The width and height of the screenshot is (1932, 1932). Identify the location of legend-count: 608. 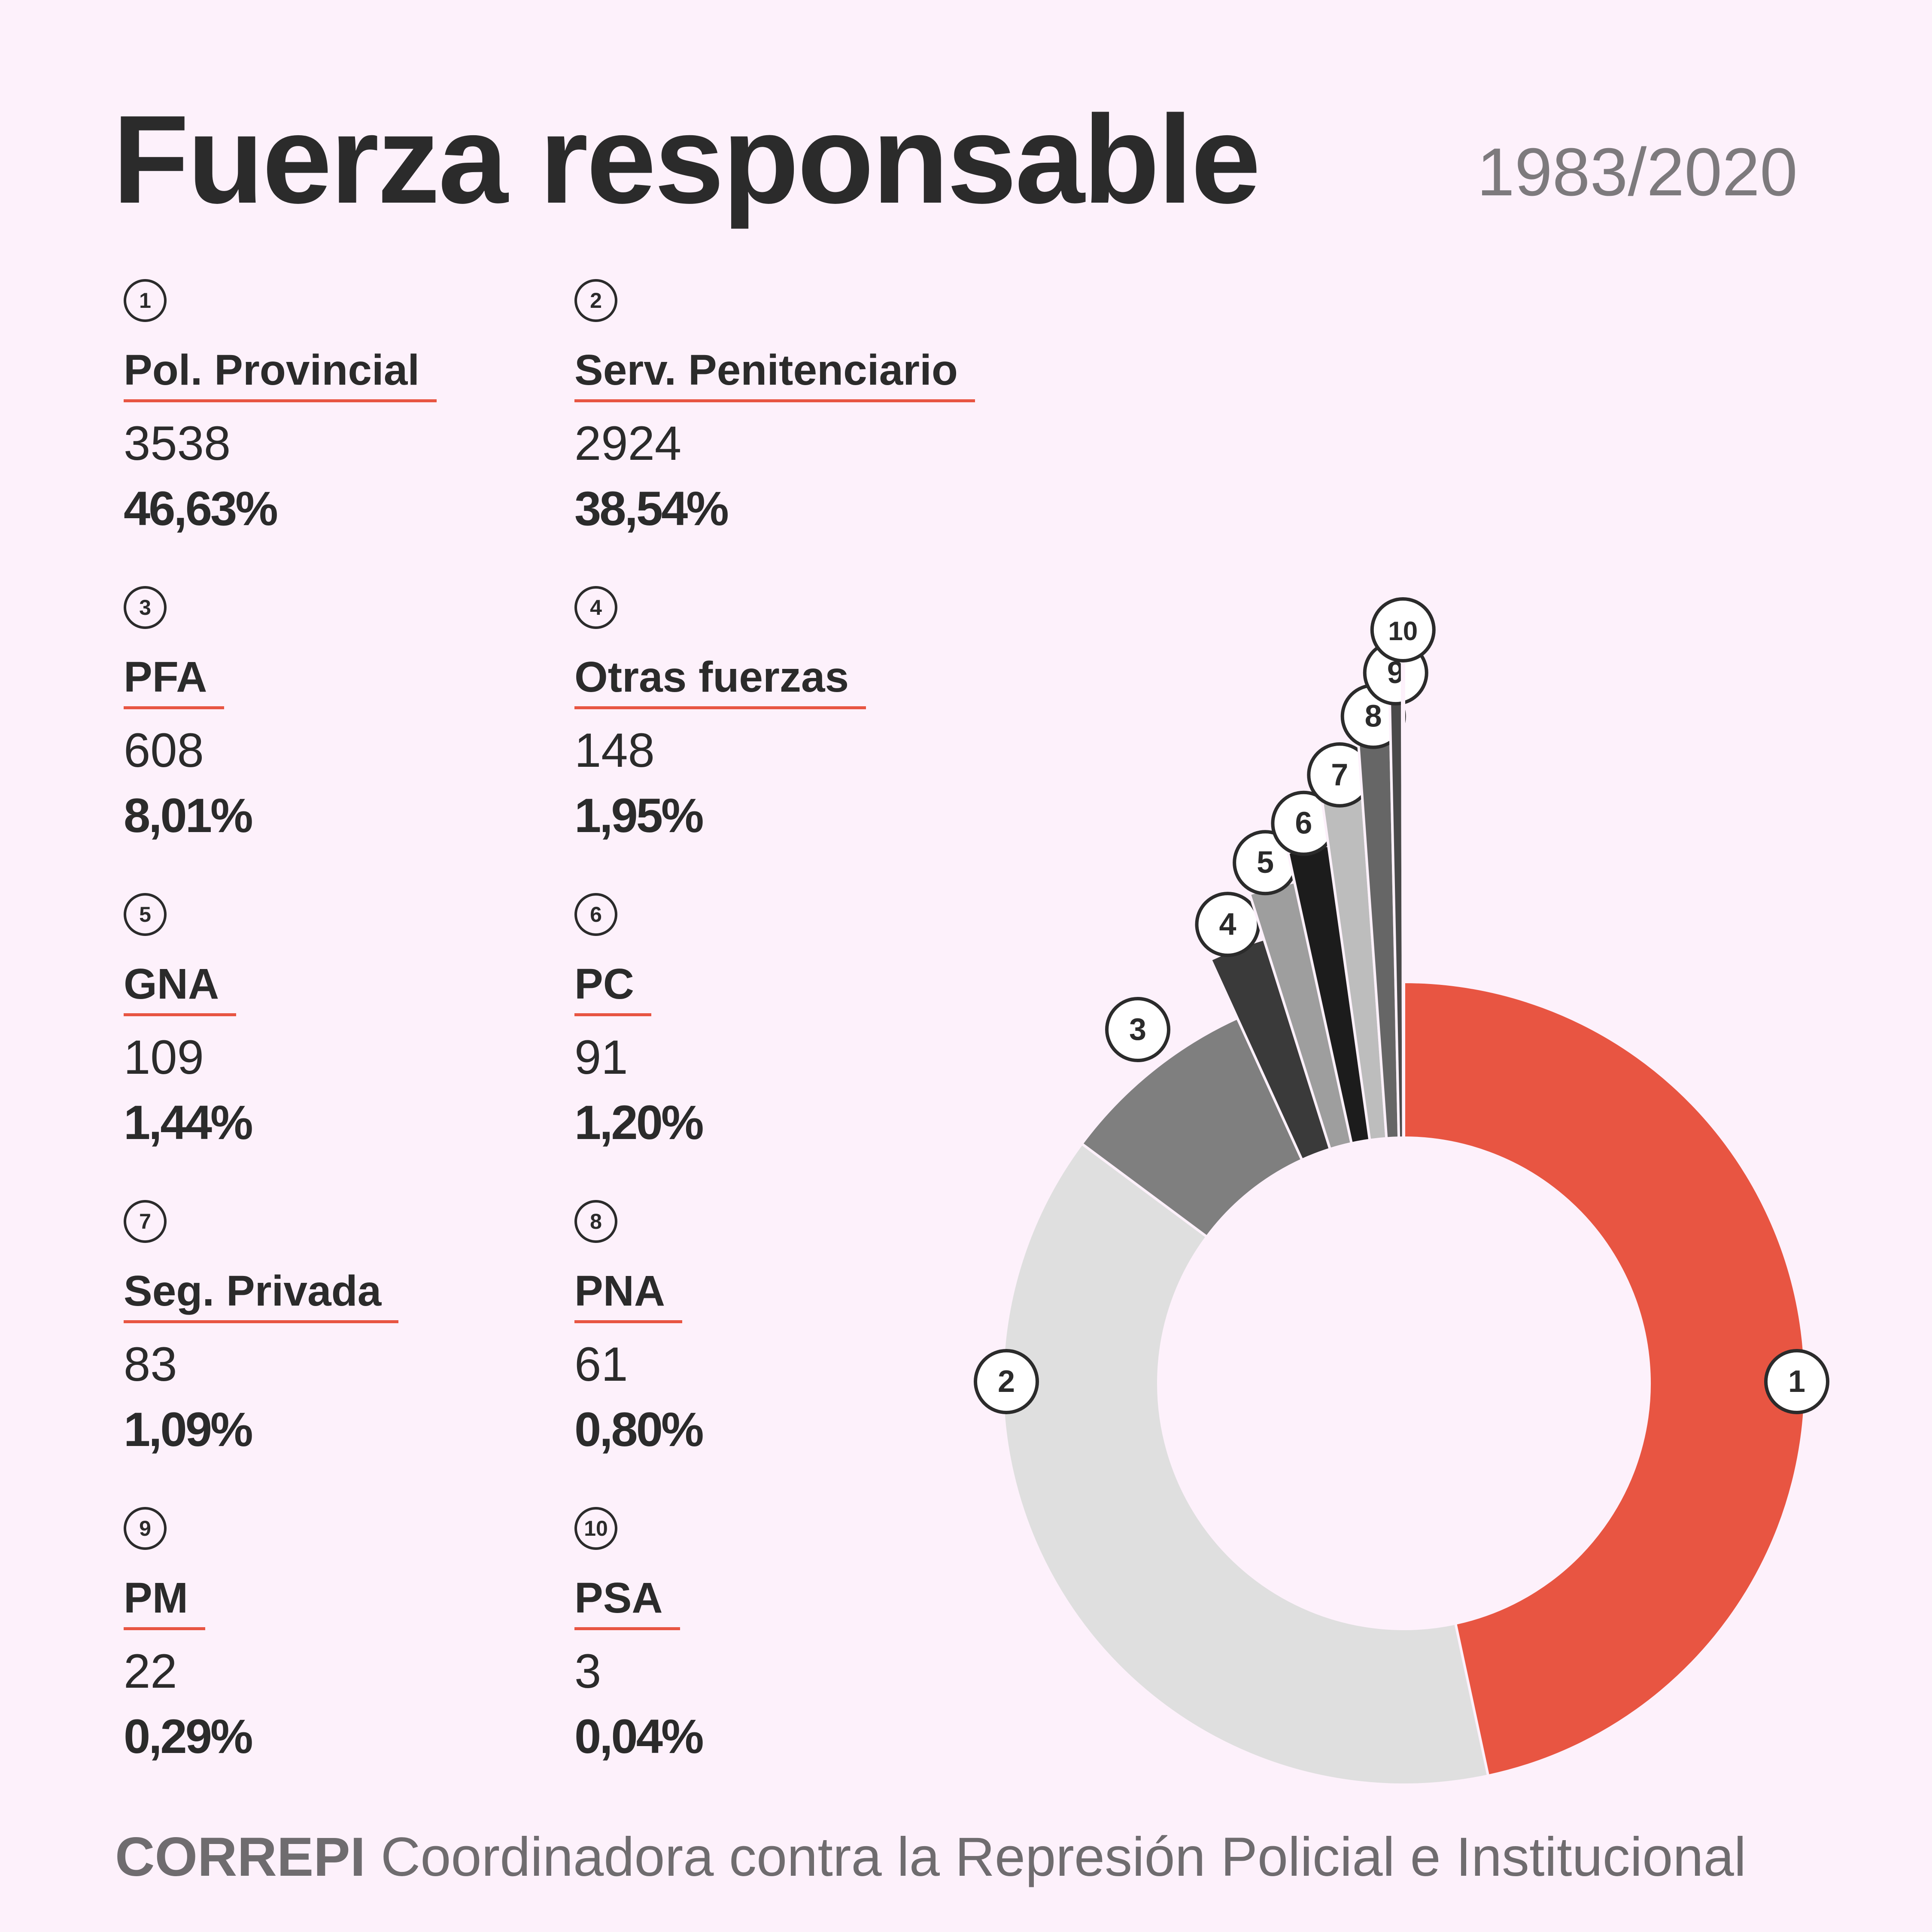
(164, 750).